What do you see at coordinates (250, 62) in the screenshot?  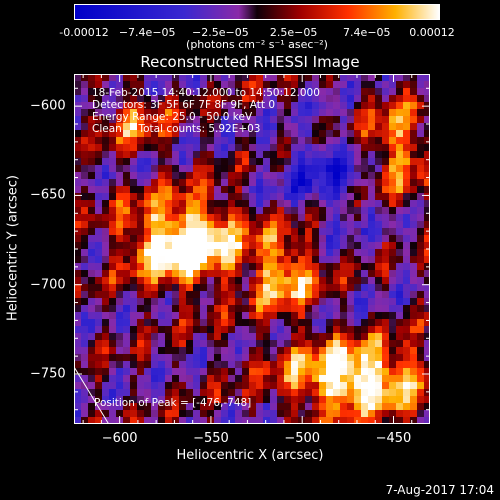 I see `chart-title: Reconstructed RHESSI Image` at bounding box center [250, 62].